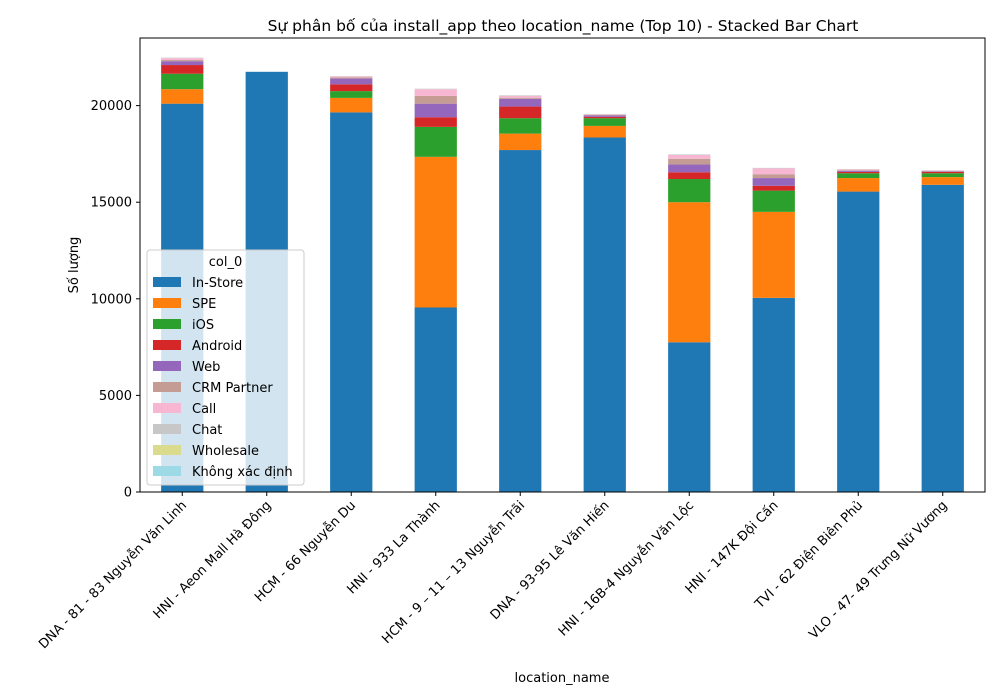 Image resolution: width=1000 pixels, height=700 pixels. Describe the element at coordinates (74, 265) in the screenshot. I see `y-axis-label: Số lượng` at that location.